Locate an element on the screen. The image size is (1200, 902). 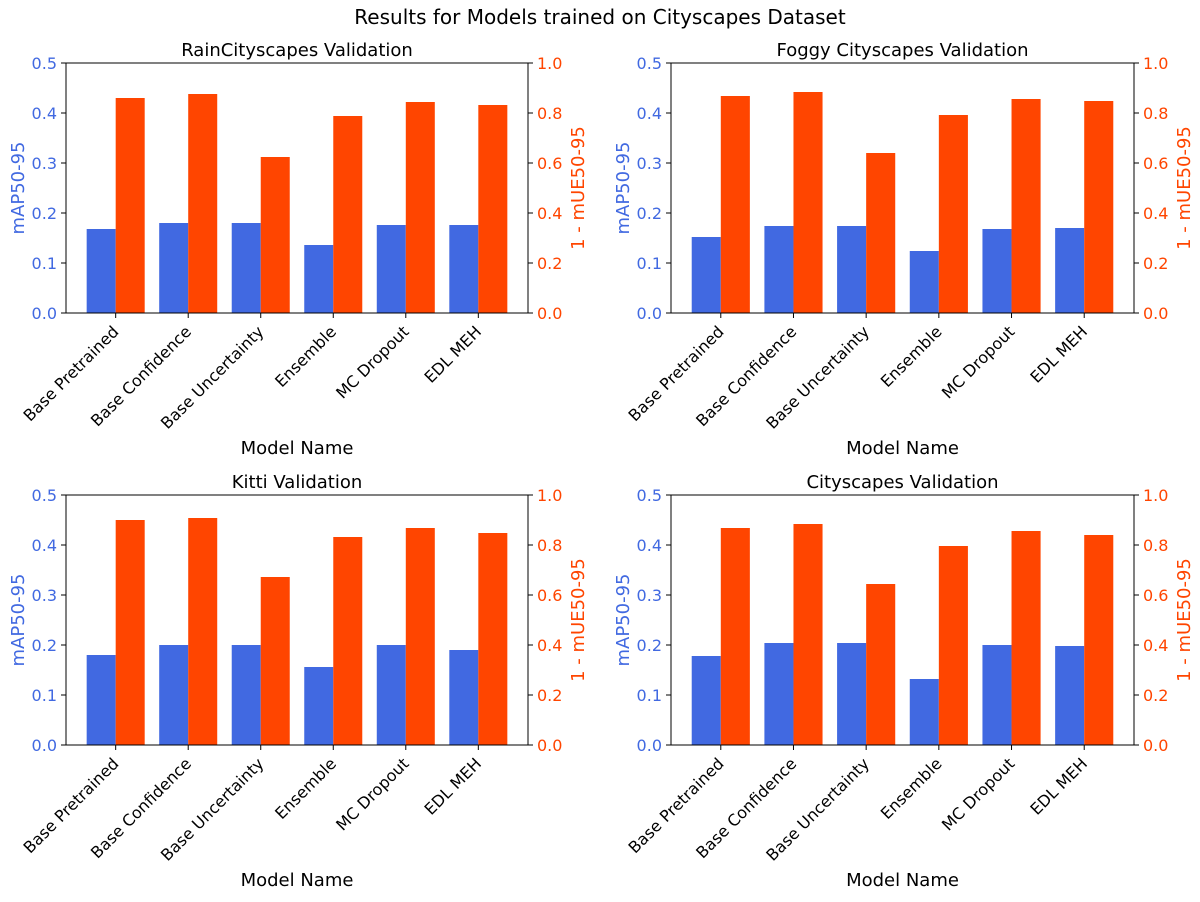
subplot-title: Cityscapes Validation is located at coordinates (902, 482).